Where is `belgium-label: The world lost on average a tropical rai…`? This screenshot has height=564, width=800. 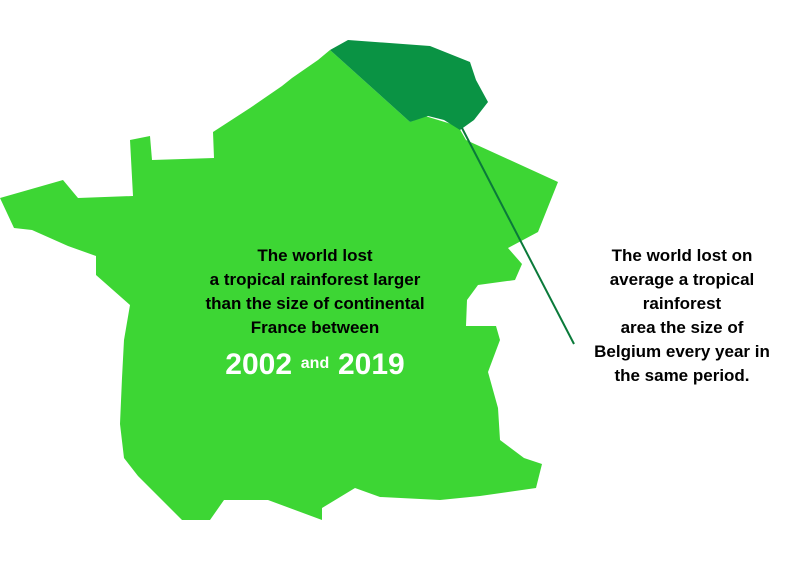 belgium-label: The world lost on average a tropical rai… is located at coordinates (682, 316).